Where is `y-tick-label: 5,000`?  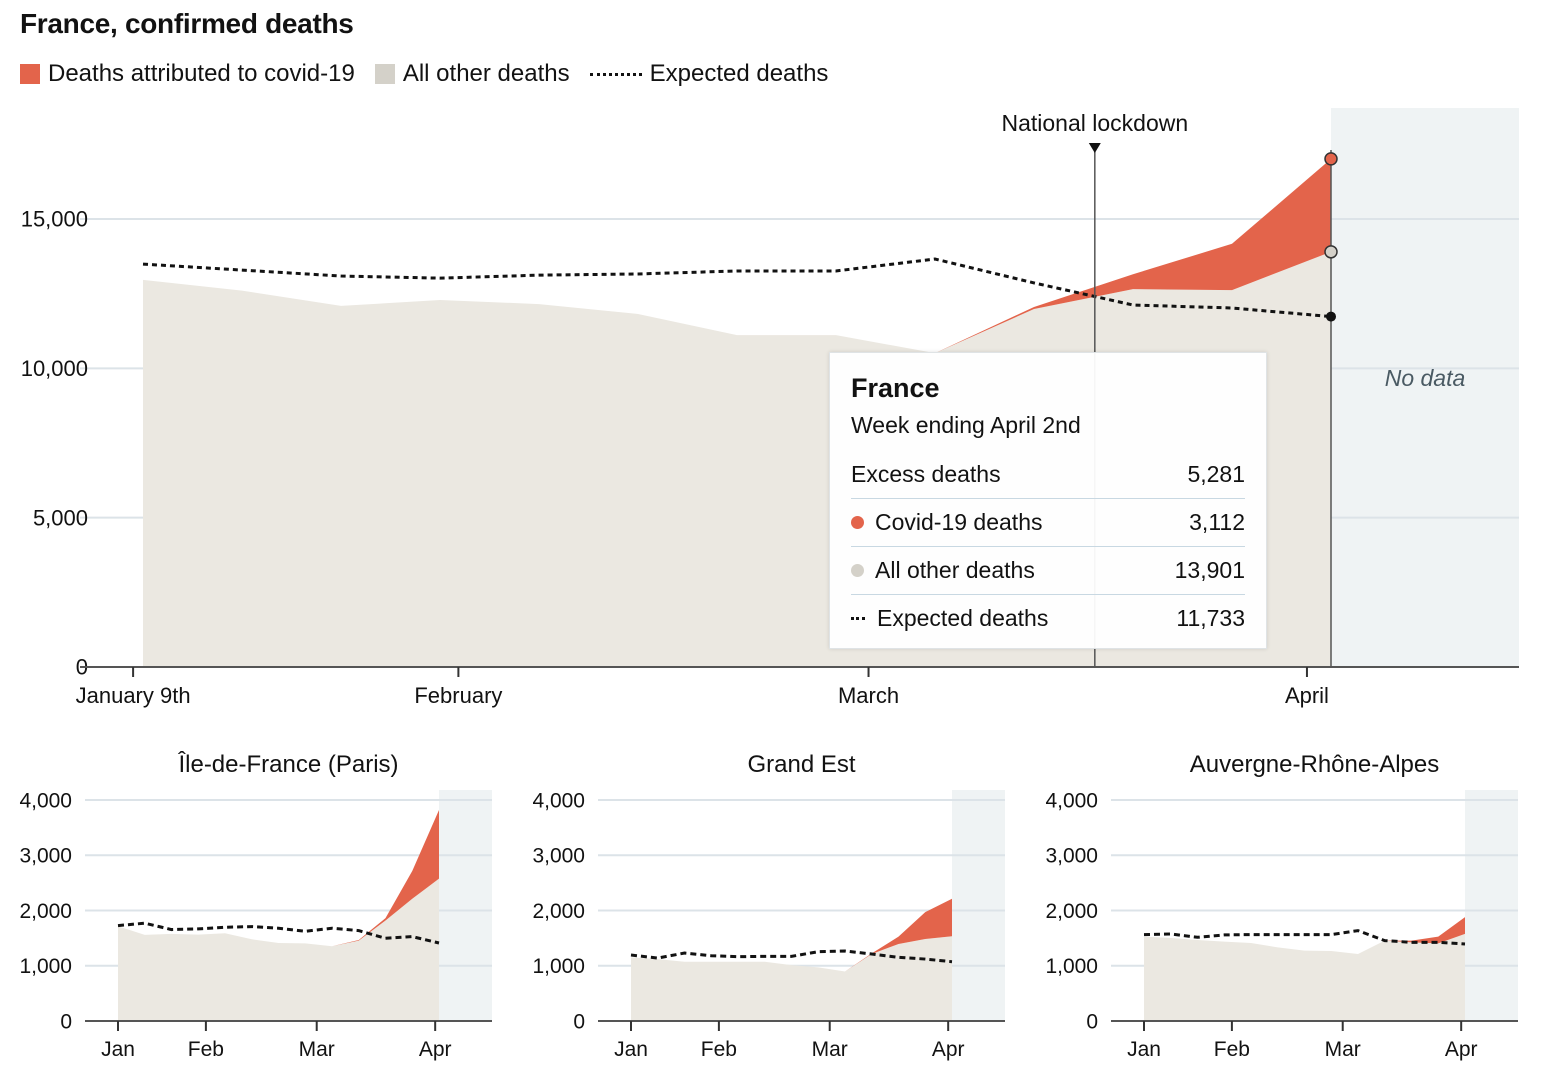 y-tick-label: 5,000 is located at coordinates (60, 517).